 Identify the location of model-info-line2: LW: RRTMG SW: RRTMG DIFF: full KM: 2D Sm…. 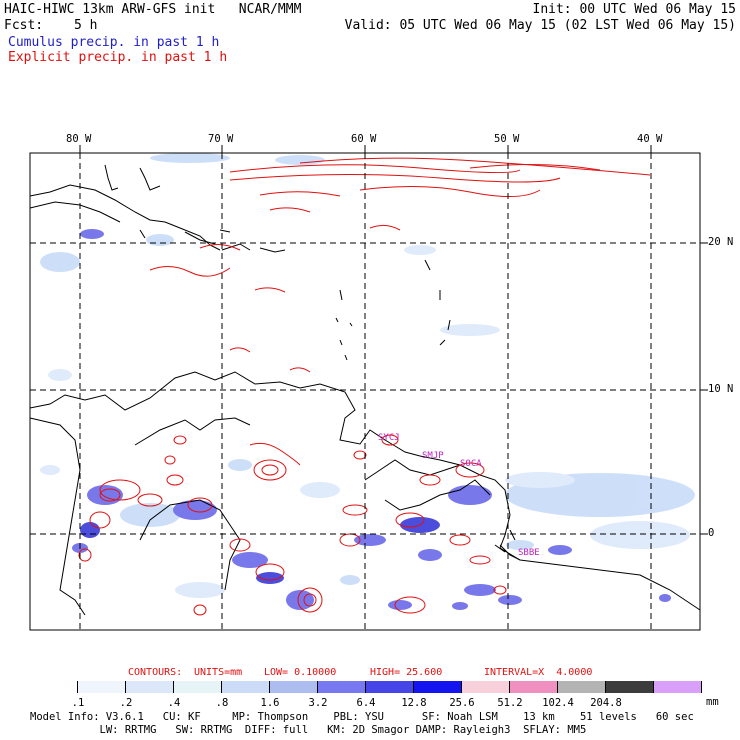
(308, 730).